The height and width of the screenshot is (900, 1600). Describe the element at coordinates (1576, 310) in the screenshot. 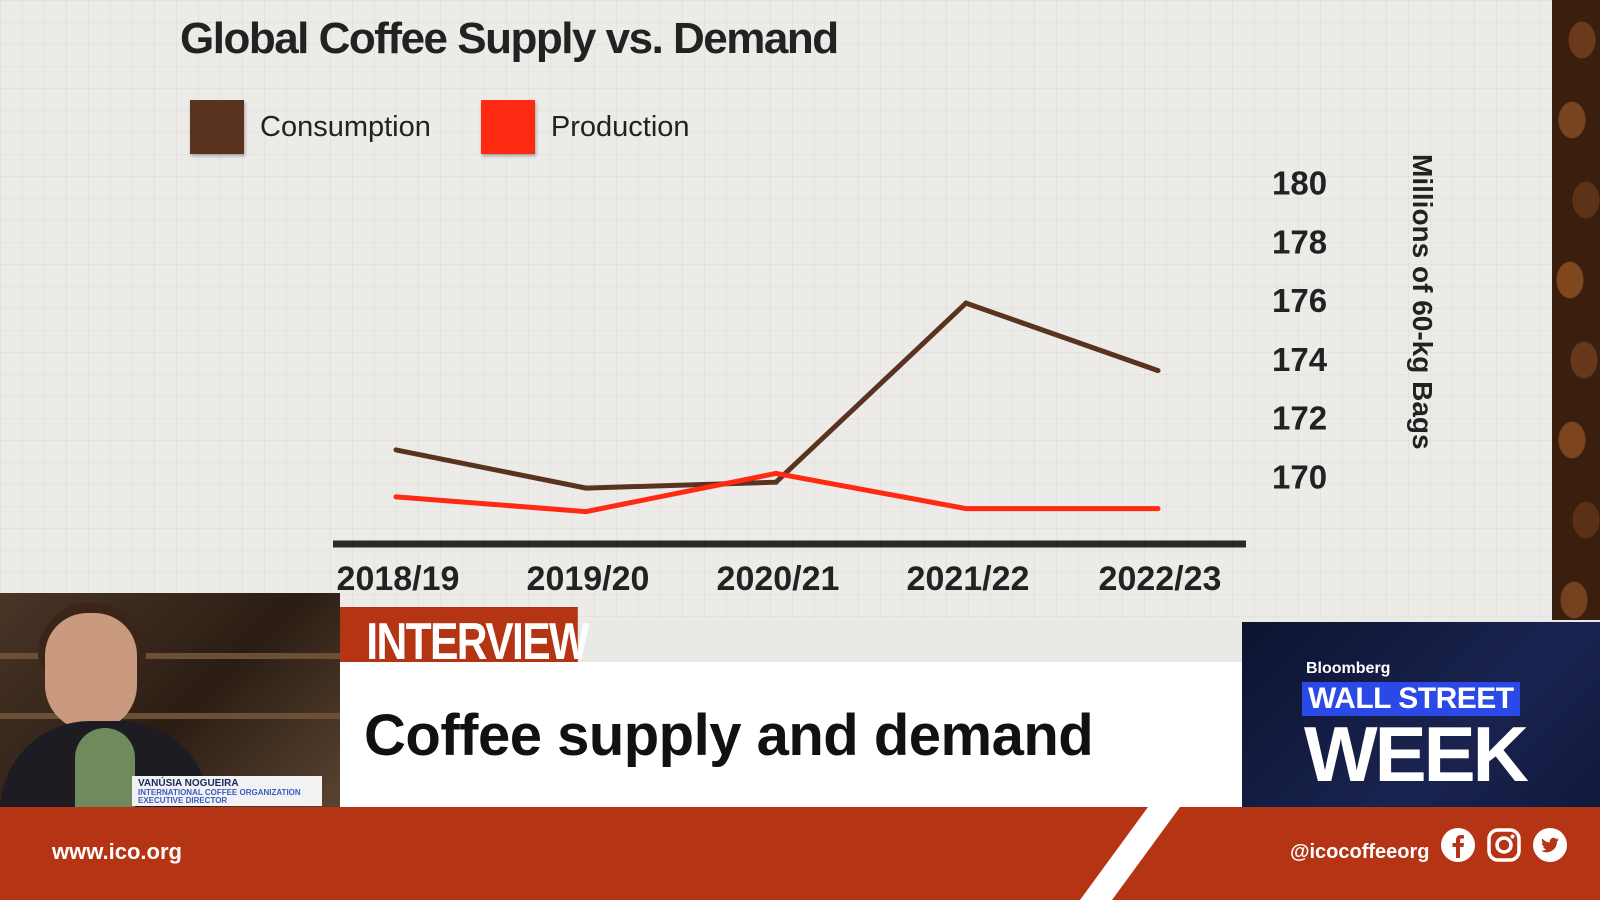

I see `coffee-beans-image` at that location.